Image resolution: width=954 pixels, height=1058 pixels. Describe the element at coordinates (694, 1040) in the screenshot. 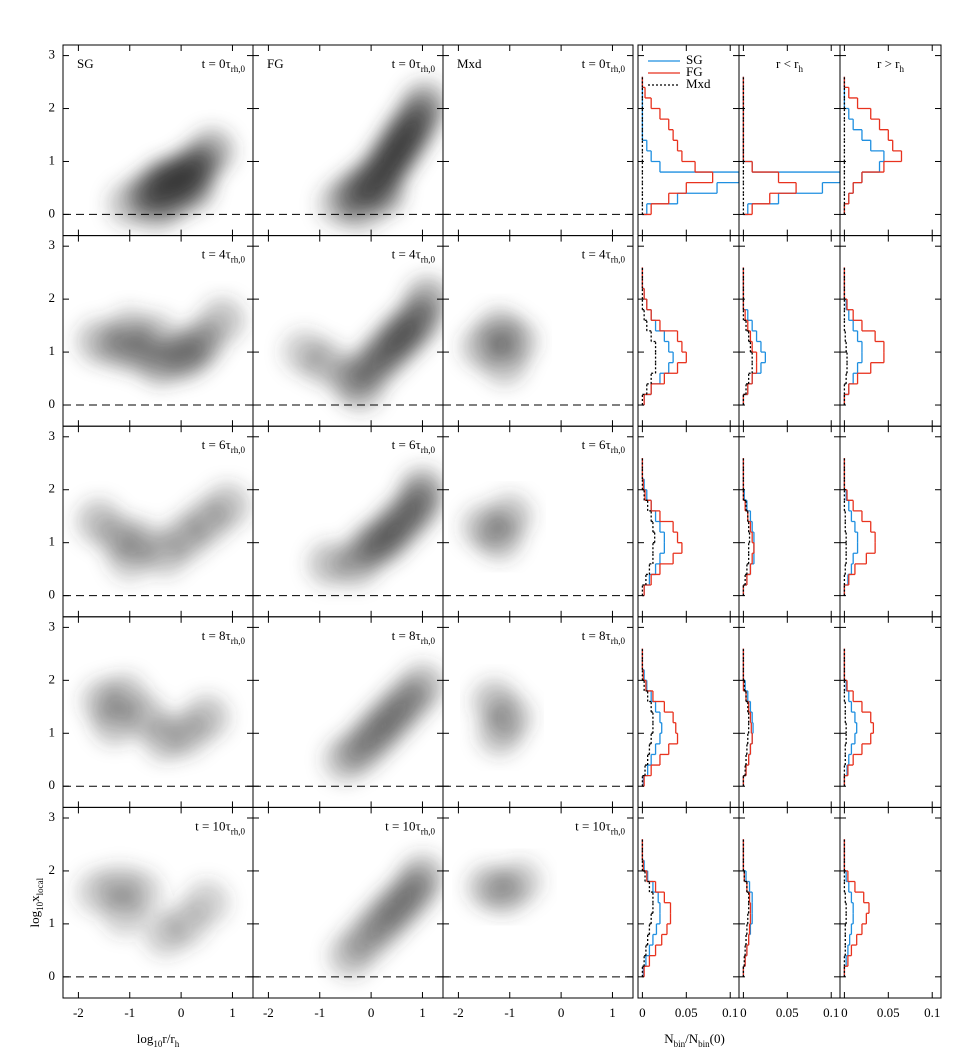

I see `x-axis-label: Nbin/Nbin(0)` at that location.